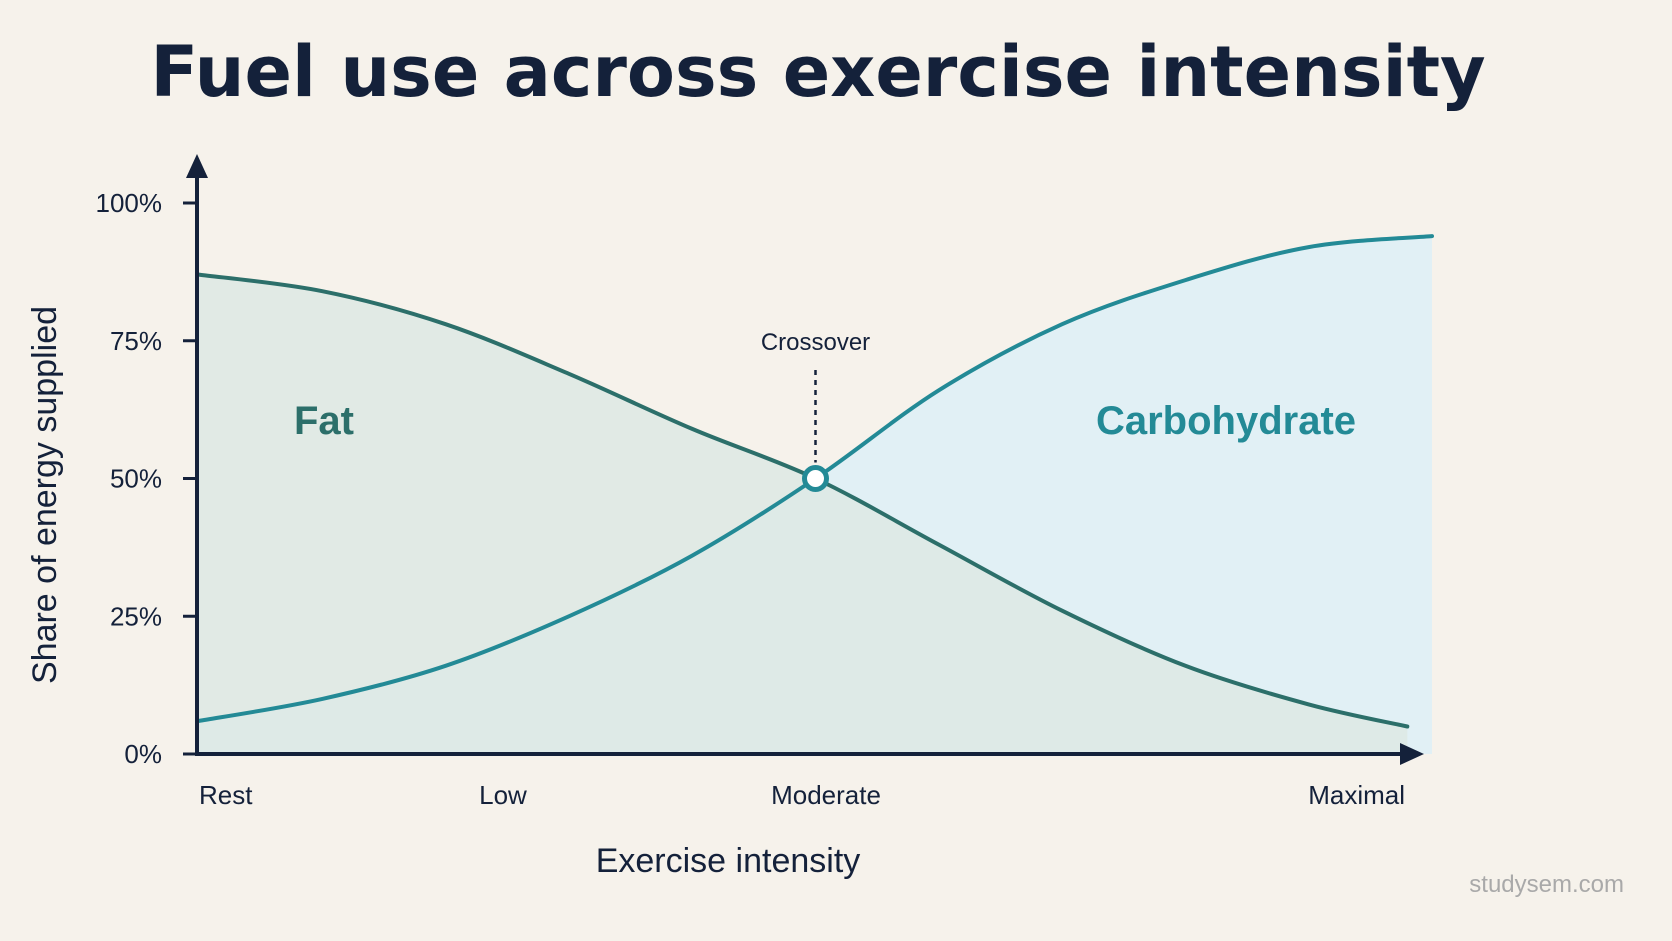 This screenshot has height=941, width=1672. What do you see at coordinates (817, 72) in the screenshot?
I see `chart-title: Fuel use across exercise intensity` at bounding box center [817, 72].